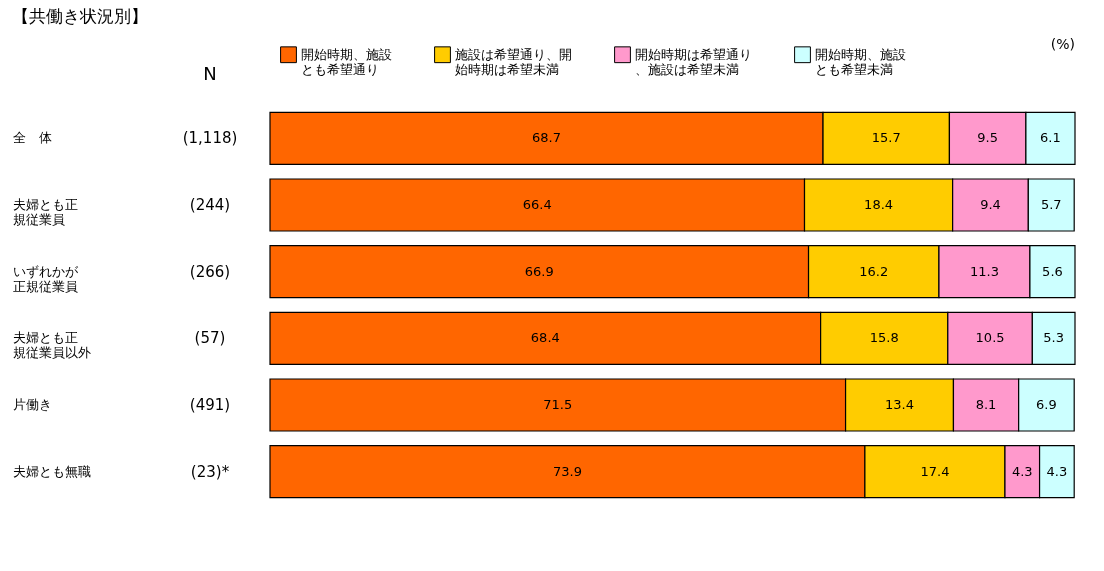  What do you see at coordinates (51, 345) in the screenshot?
I see `y-tick-label: 夫婦とも正規従業員以外` at bounding box center [51, 345].